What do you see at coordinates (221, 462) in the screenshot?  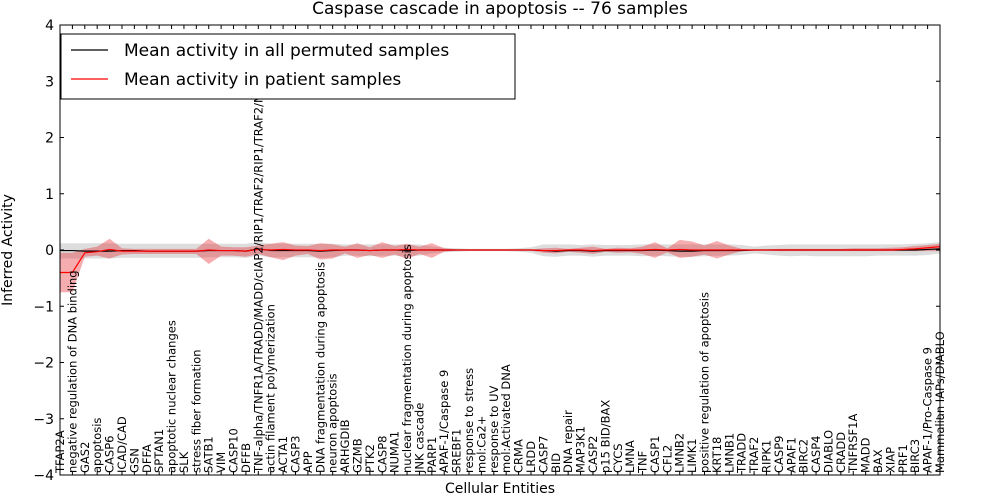 I see `x-category-label: VIM` at bounding box center [221, 462].